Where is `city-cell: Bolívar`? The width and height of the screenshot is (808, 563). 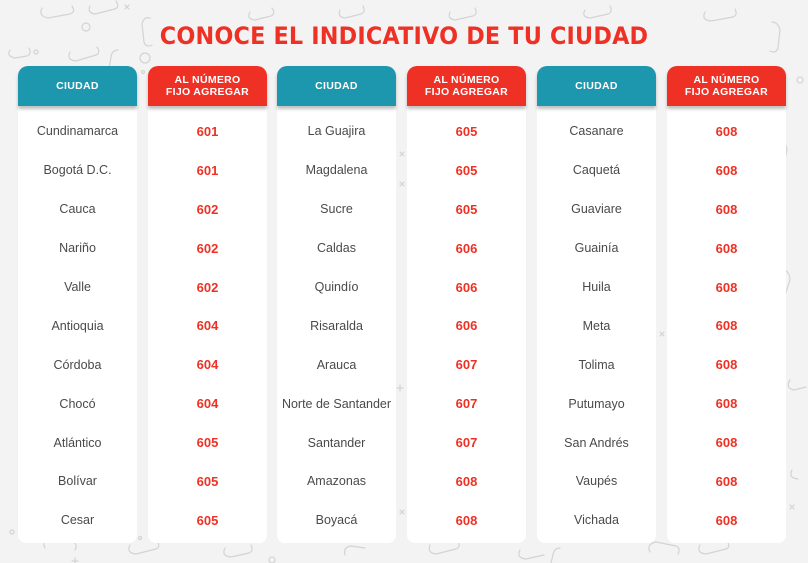 city-cell: Bolívar is located at coordinates (77, 481).